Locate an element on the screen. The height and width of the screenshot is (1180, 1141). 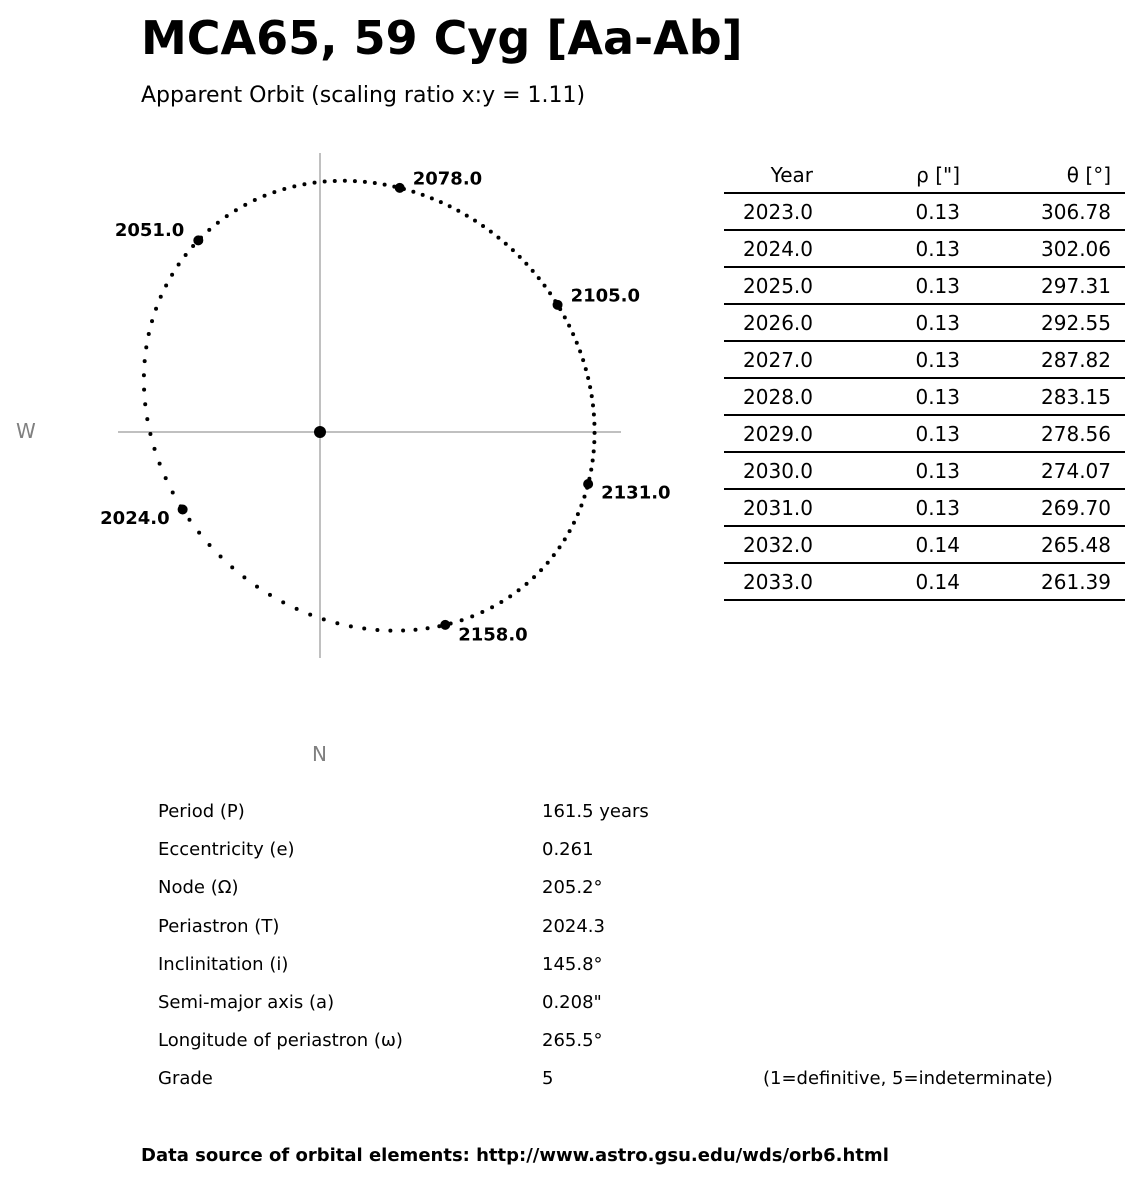
epoch-label: 2105.0 is located at coordinates (605, 295).